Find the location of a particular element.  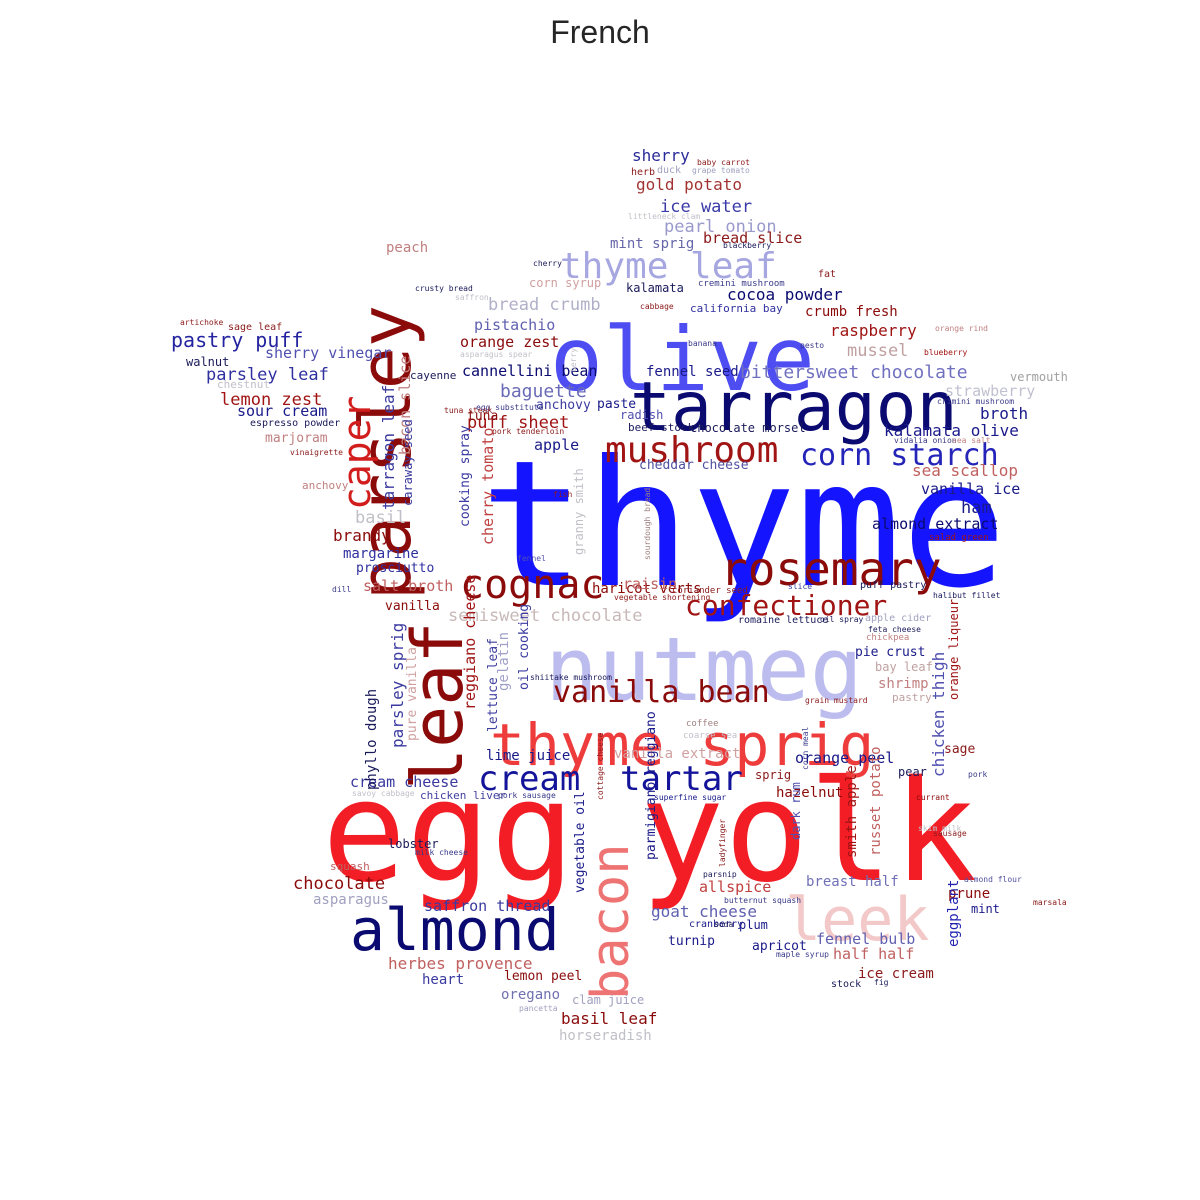

word-parsnip: parsnip is located at coordinates (720, 874).